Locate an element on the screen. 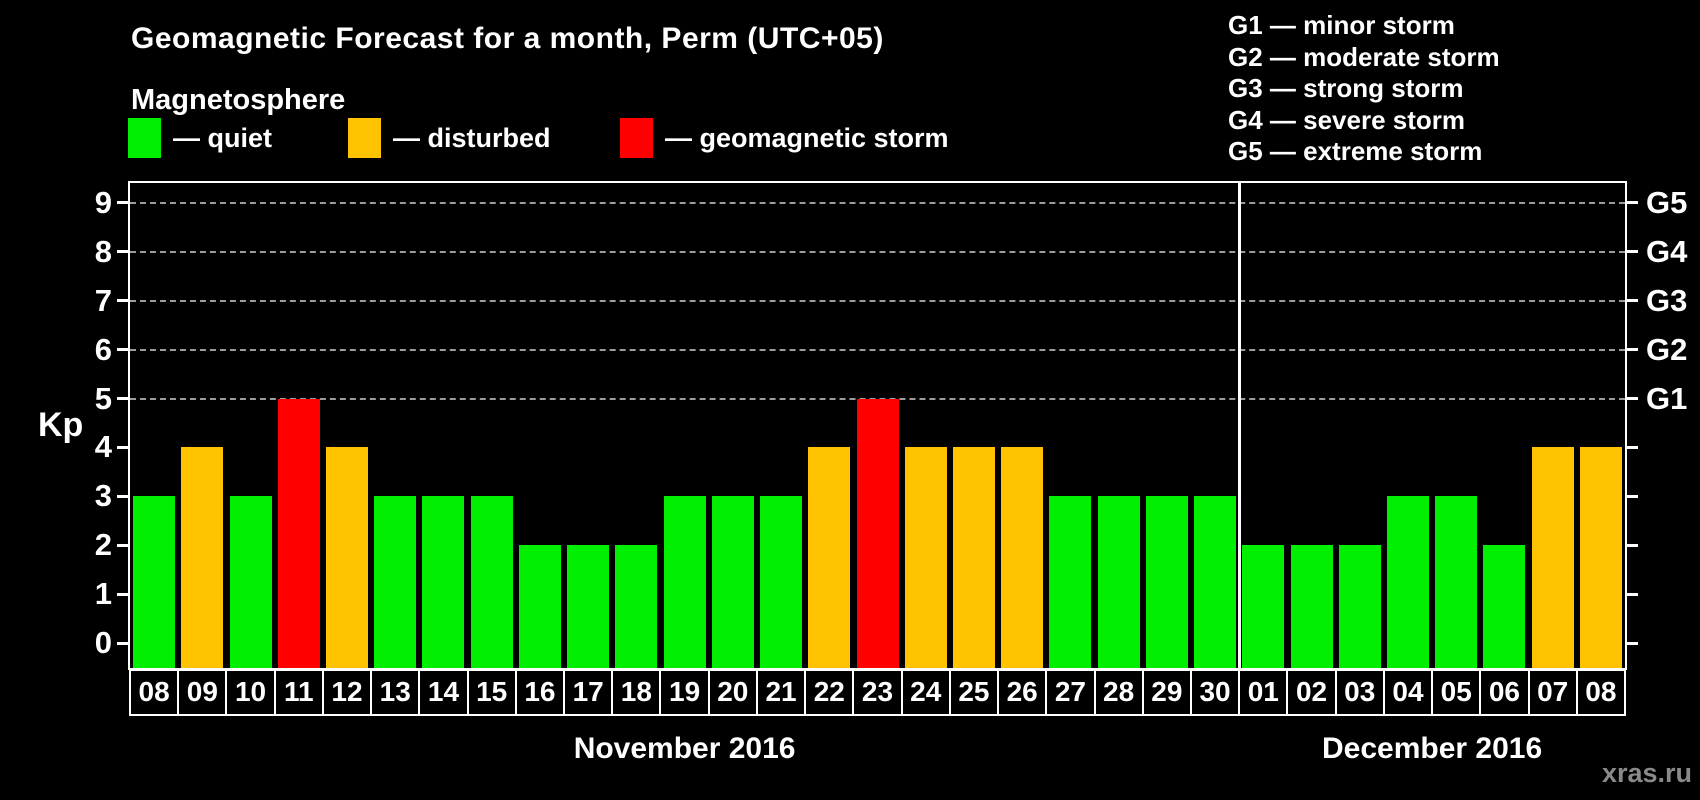 The height and width of the screenshot is (800, 1700). y-tick-label-4: 4 is located at coordinates (103, 447).